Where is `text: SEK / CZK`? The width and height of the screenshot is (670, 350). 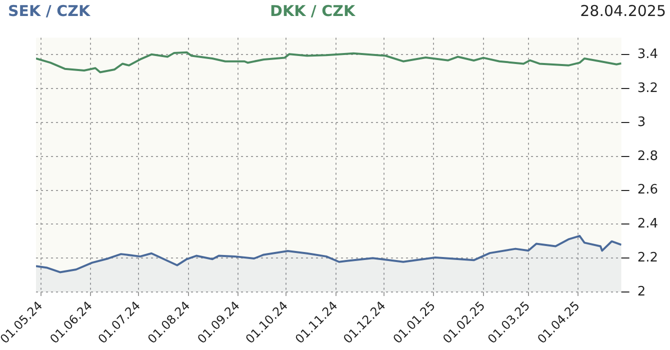
text: SEK / CZK is located at coordinates (49, 11).